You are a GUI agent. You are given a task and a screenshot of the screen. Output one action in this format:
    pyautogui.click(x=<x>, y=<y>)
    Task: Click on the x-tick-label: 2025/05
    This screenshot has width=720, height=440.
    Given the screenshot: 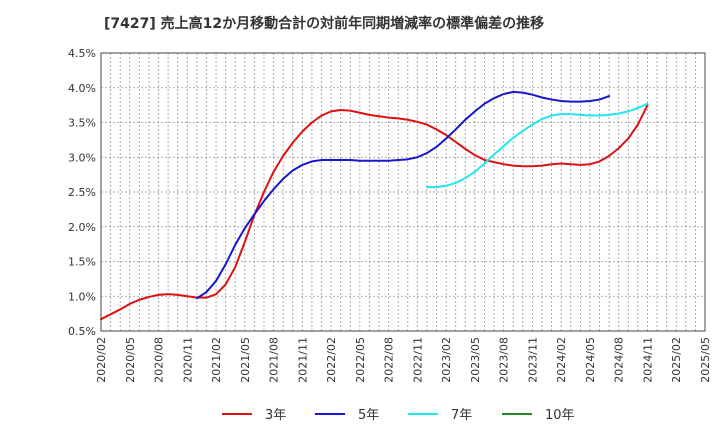 What is the action you would take?
    pyautogui.click(x=705, y=360)
    